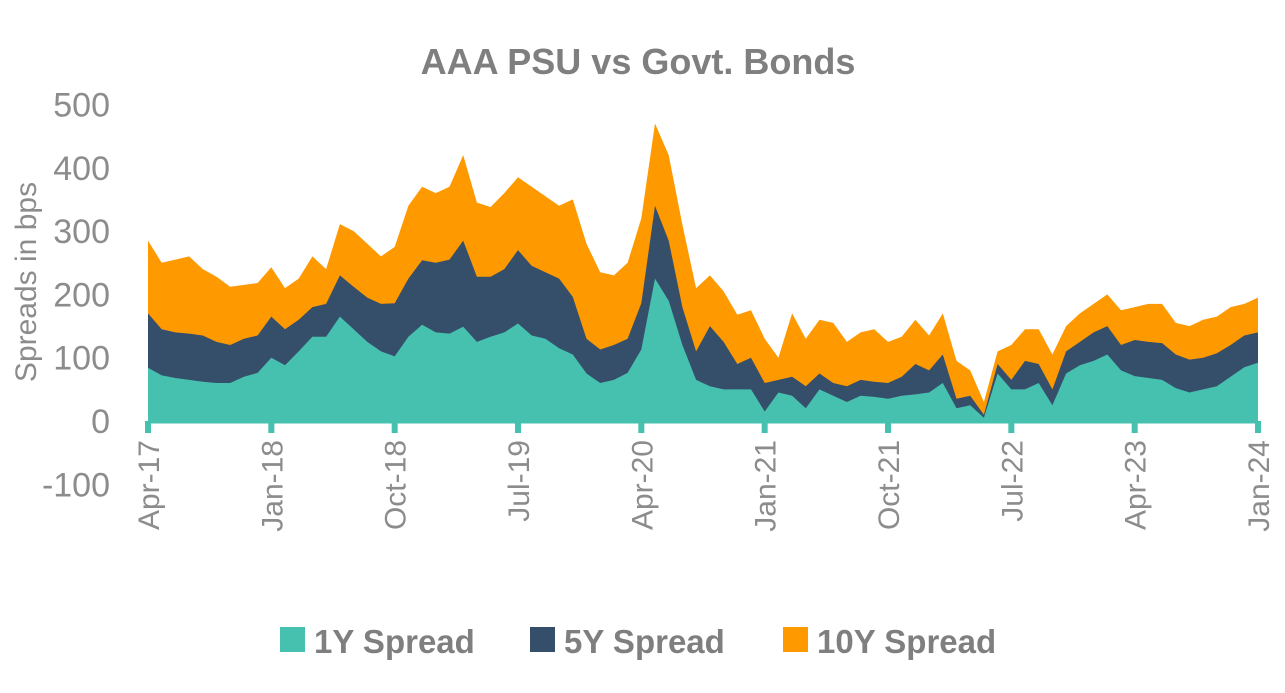 This screenshot has width=1285, height=693. I want to click on y-tick-label: 300, so click(81, 232).